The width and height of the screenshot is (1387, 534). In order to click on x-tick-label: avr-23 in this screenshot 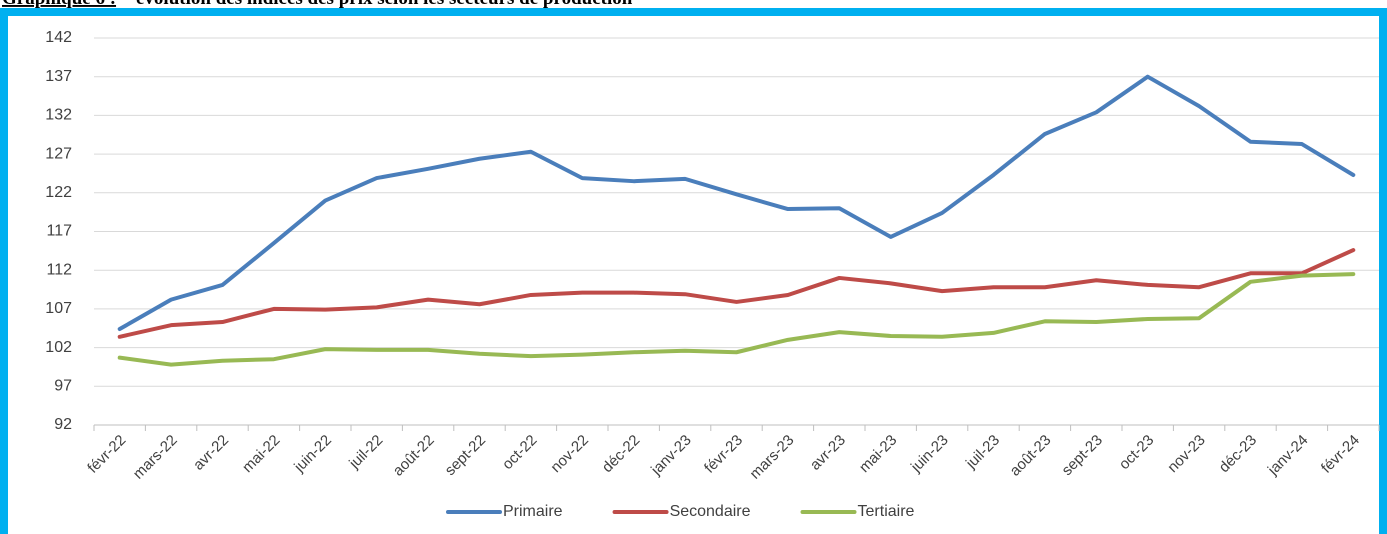, I will do `click(828, 453)`.